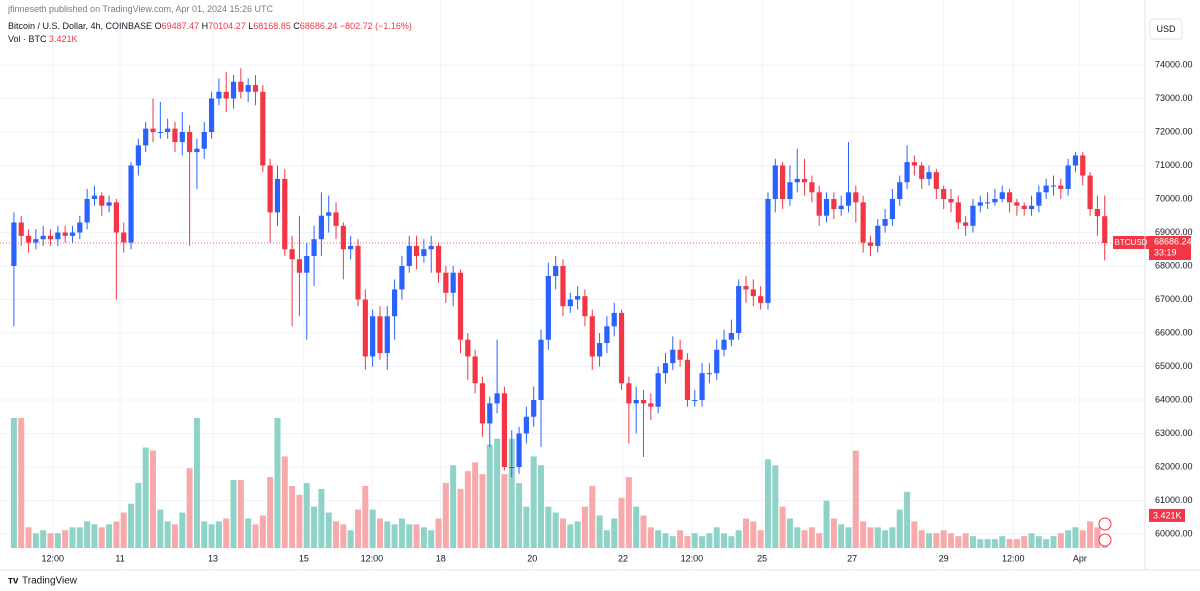  What do you see at coordinates (318, 26) in the screenshot?
I see `ohlc-value: 68686.24` at bounding box center [318, 26].